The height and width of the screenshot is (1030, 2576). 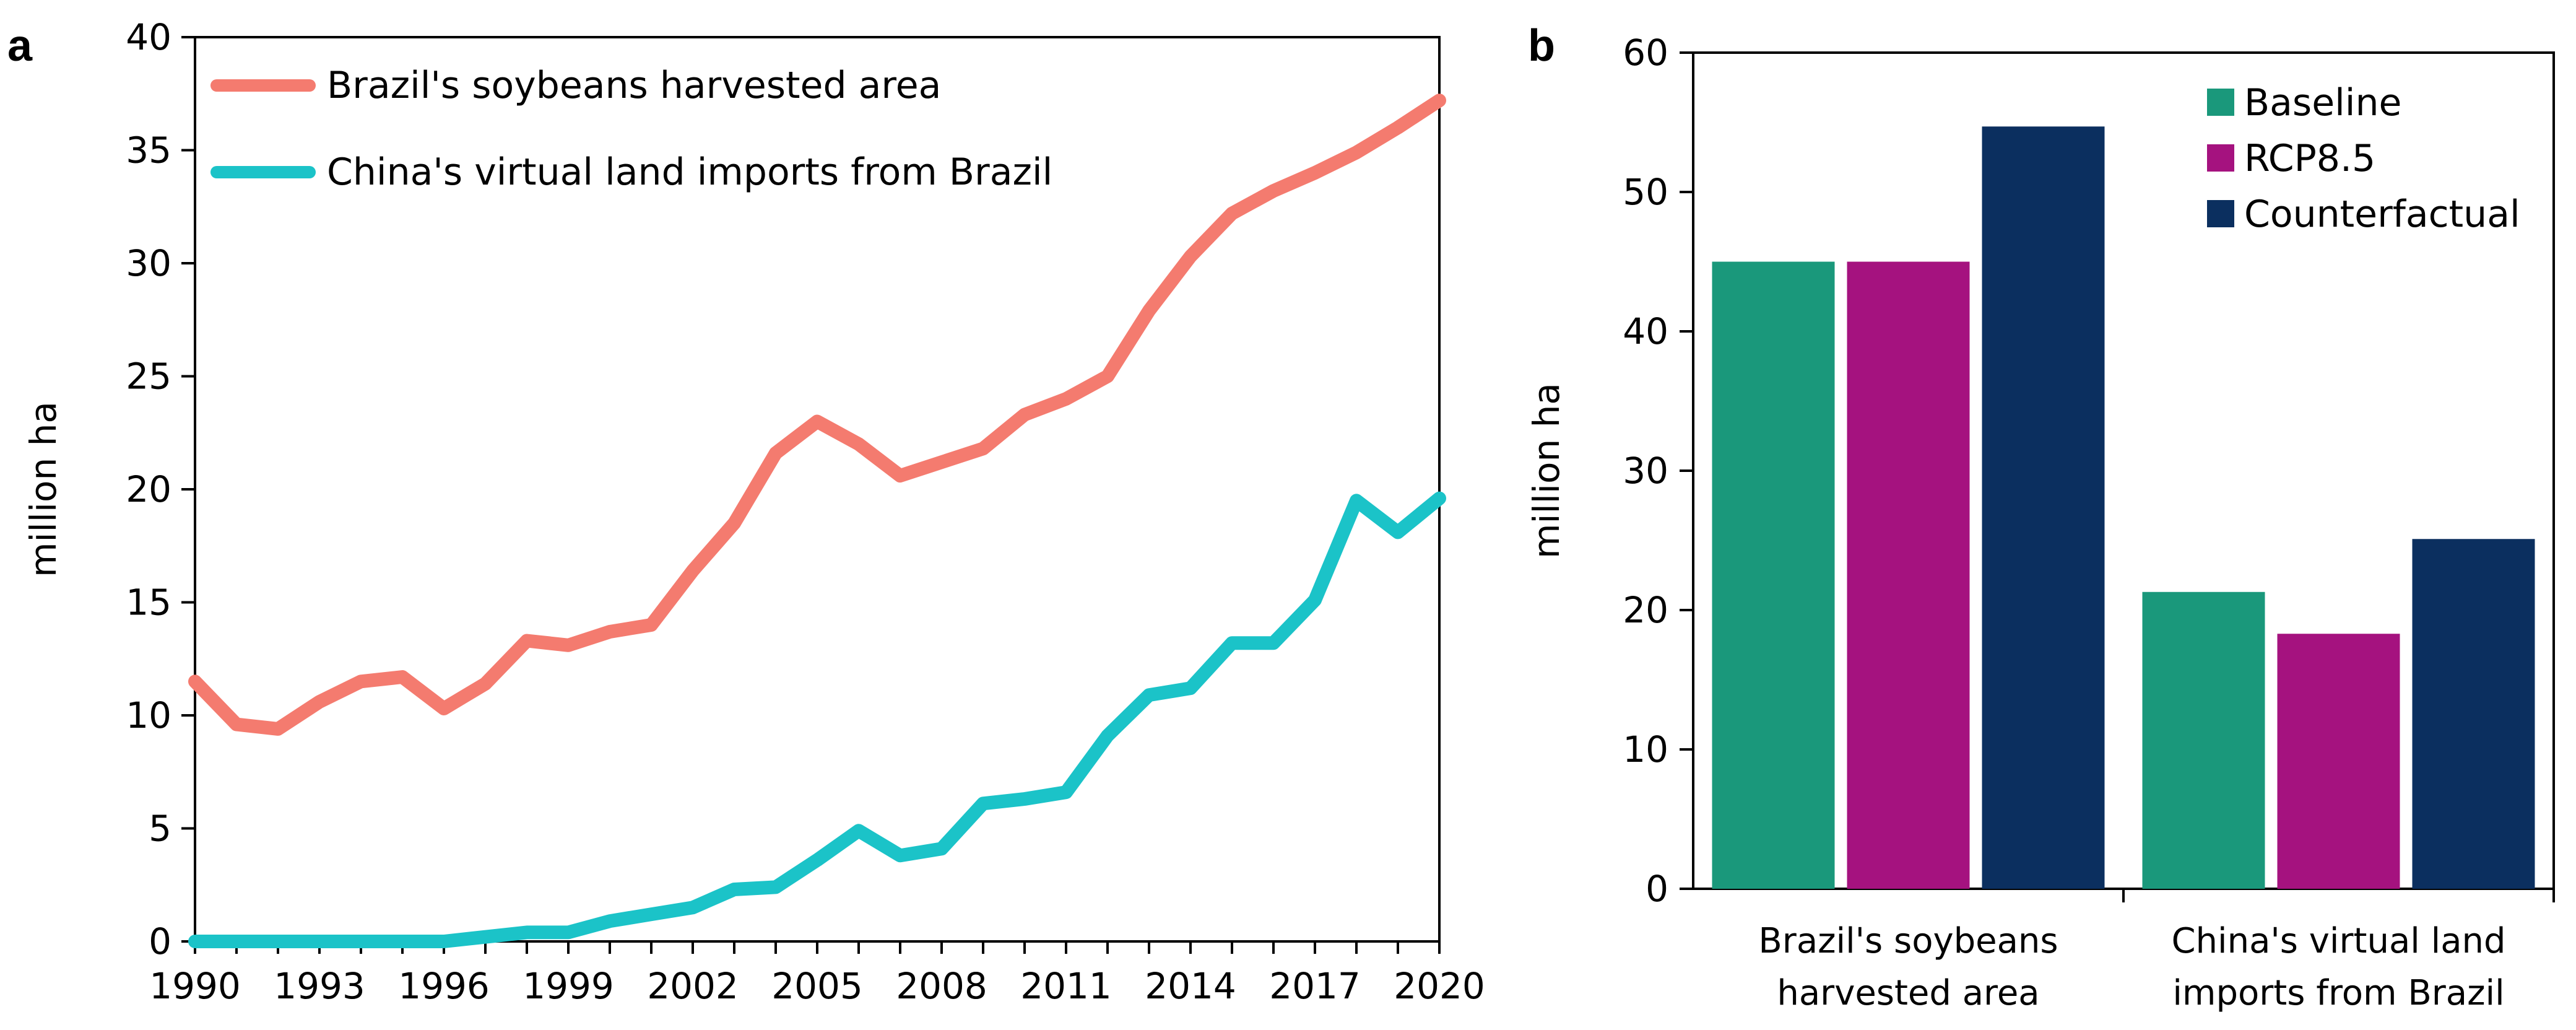 I want to click on legend-label-china: China's virtual land imports from Brazil, so click(x=689, y=172).